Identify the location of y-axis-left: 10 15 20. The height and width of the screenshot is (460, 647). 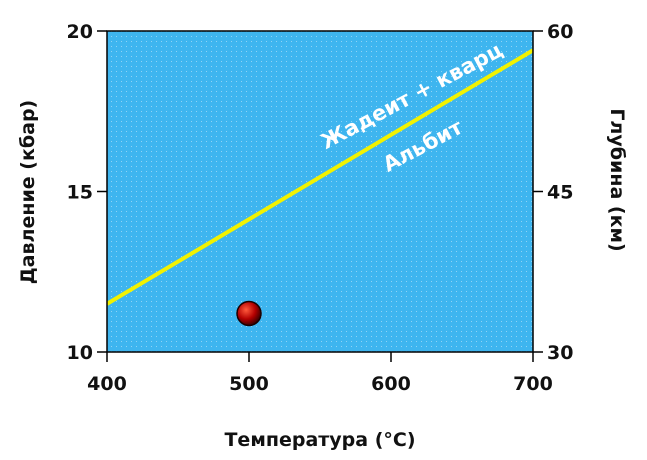
(87, 192).